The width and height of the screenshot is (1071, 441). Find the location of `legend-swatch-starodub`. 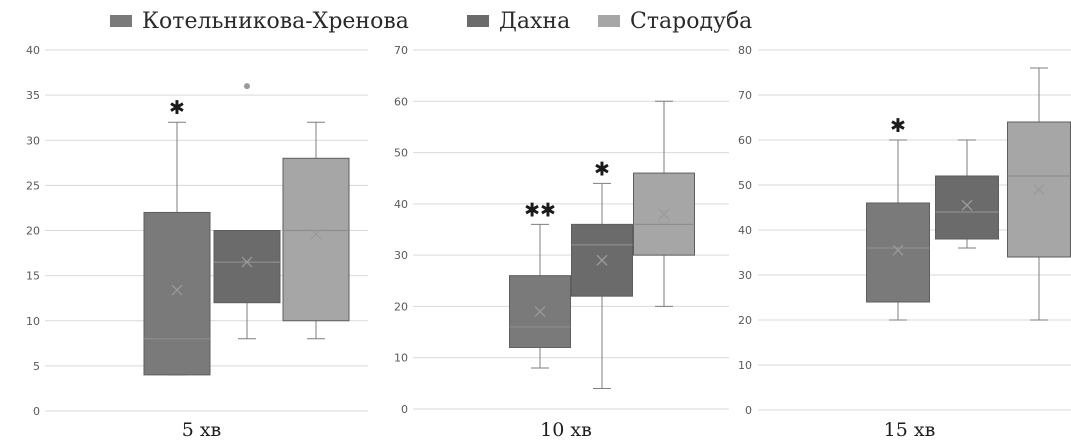

legend-swatch-starodub is located at coordinates (609, 21).